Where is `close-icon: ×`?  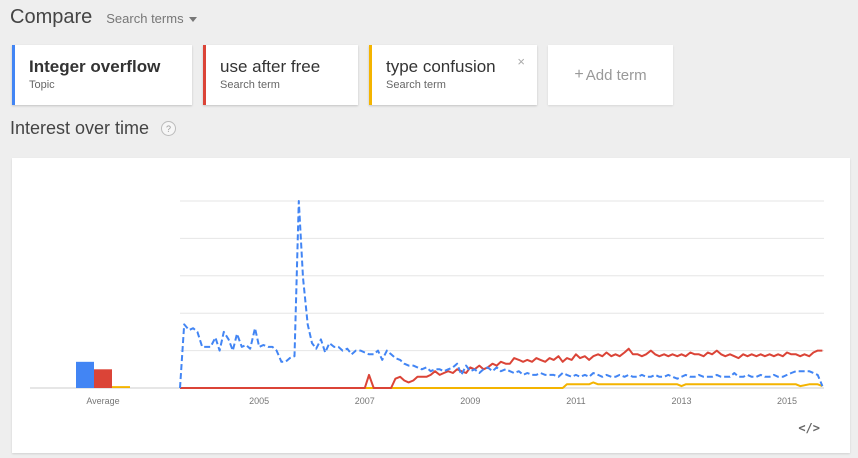
close-icon: × is located at coordinates (521, 61).